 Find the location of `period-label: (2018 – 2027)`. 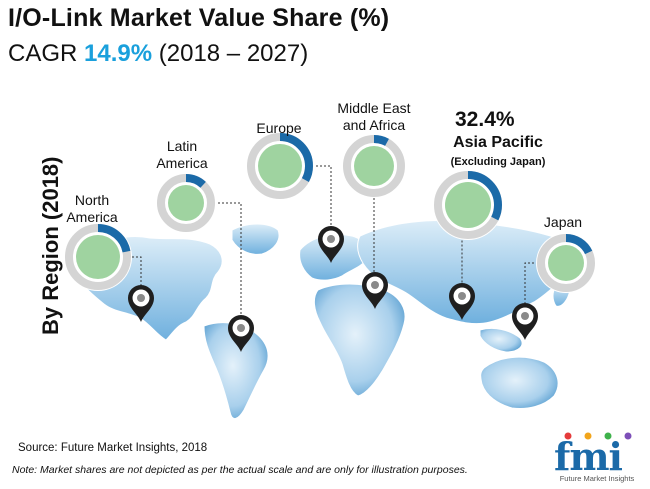

period-label: (2018 – 2027) is located at coordinates (233, 53).